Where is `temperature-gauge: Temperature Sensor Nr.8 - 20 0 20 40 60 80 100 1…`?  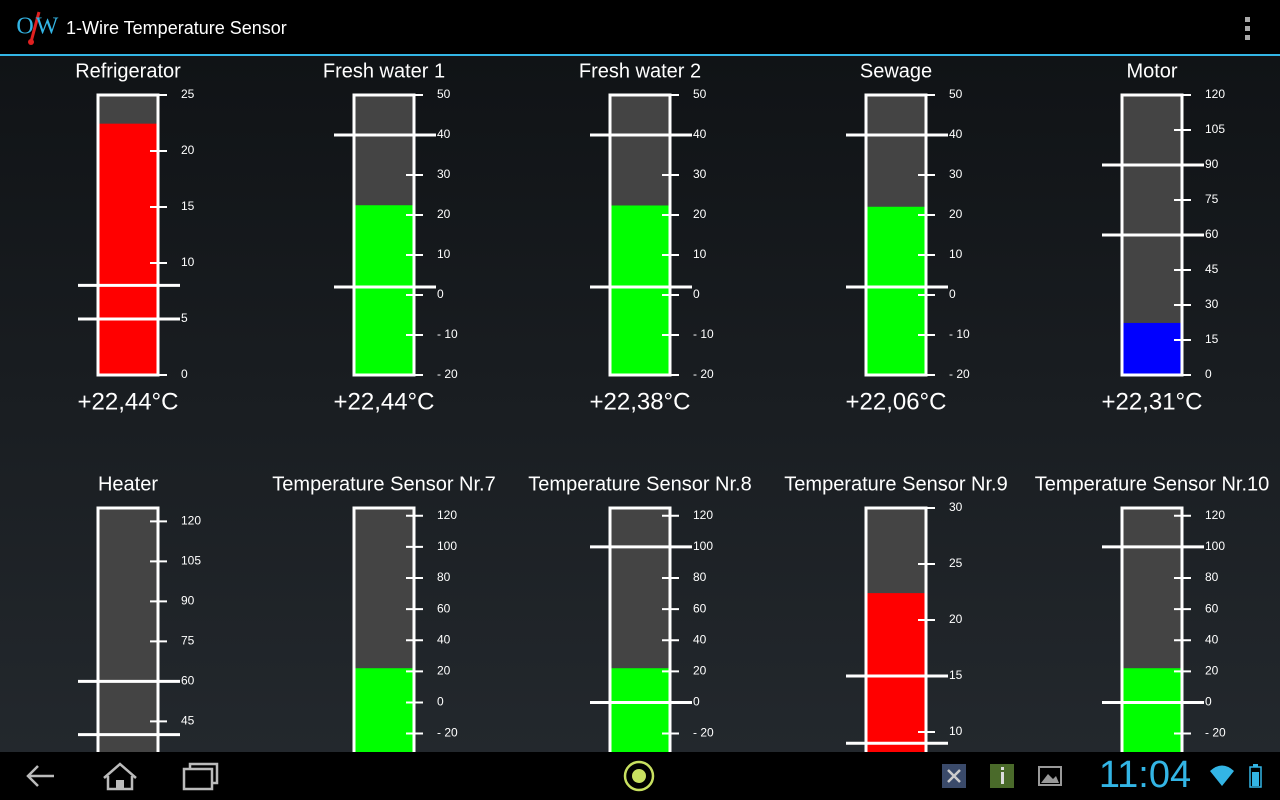
temperature-gauge: Temperature Sensor Nr.8 - 20 0 20 40 60 80 100 1… is located at coordinates (640, 612).